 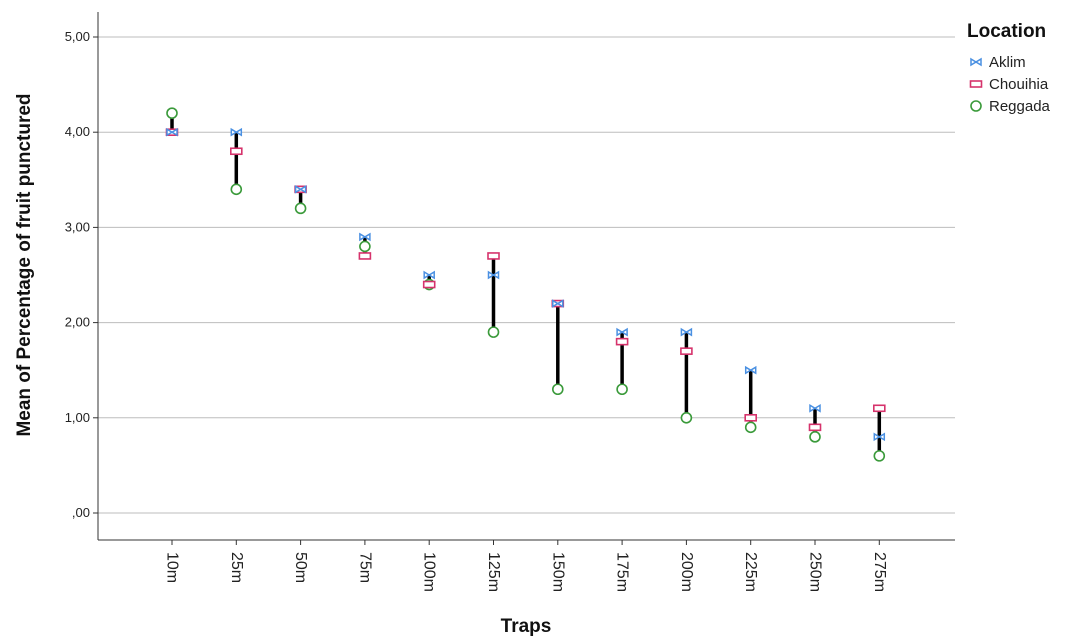 I want to click on x-tick-label: 200m, so click(x=686, y=572).